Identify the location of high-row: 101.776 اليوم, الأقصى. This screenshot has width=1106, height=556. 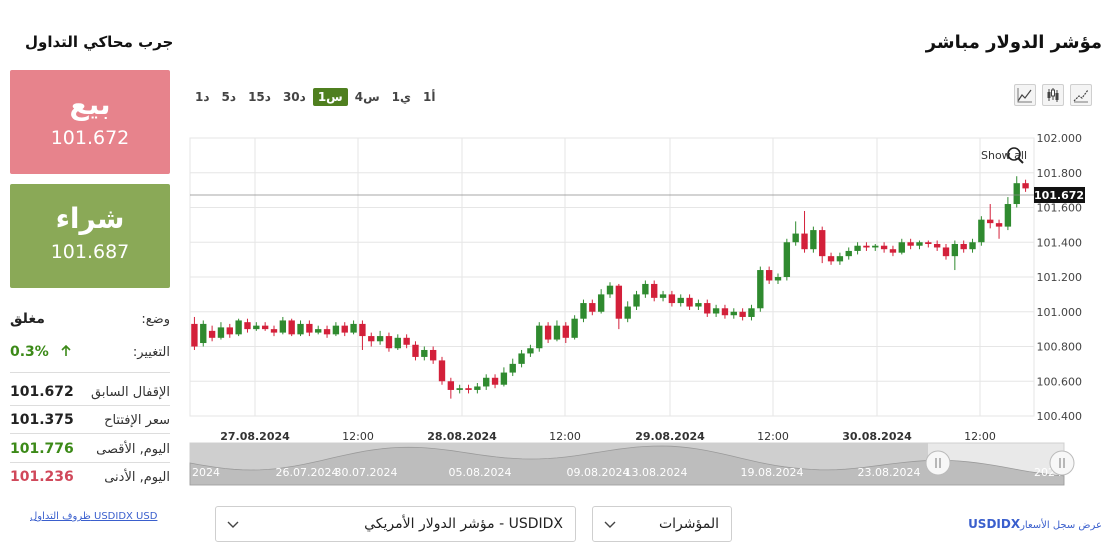
(90, 449).